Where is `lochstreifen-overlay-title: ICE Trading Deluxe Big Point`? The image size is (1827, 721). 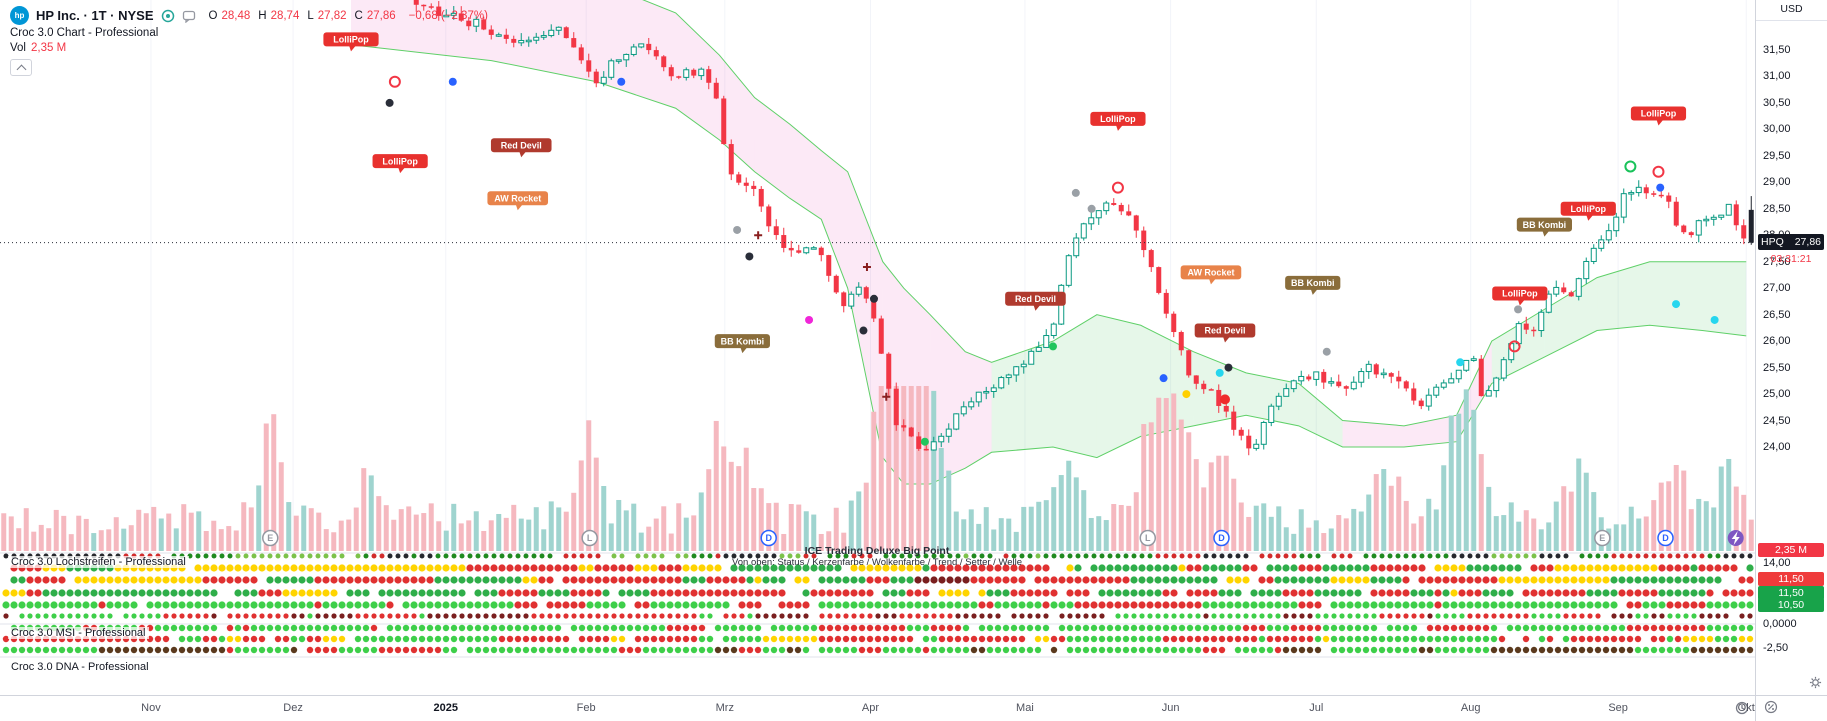
lochstreifen-overlay-title: ICE Trading Deluxe Big Point is located at coordinates (877, 551).